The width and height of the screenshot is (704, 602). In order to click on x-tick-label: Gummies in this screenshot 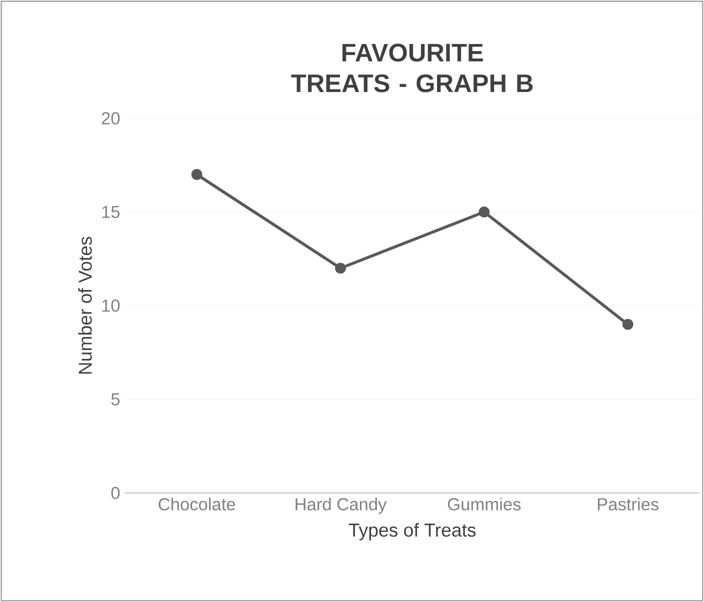, I will do `click(484, 504)`.